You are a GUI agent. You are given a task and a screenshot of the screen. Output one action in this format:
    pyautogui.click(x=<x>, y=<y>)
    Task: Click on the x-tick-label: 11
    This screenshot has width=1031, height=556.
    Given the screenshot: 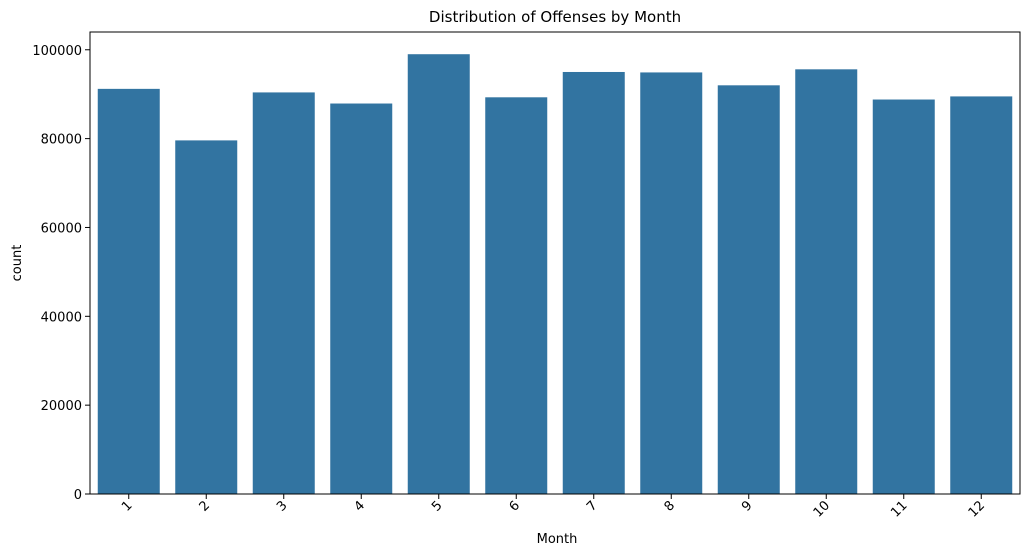 What is the action you would take?
    pyautogui.click(x=899, y=509)
    